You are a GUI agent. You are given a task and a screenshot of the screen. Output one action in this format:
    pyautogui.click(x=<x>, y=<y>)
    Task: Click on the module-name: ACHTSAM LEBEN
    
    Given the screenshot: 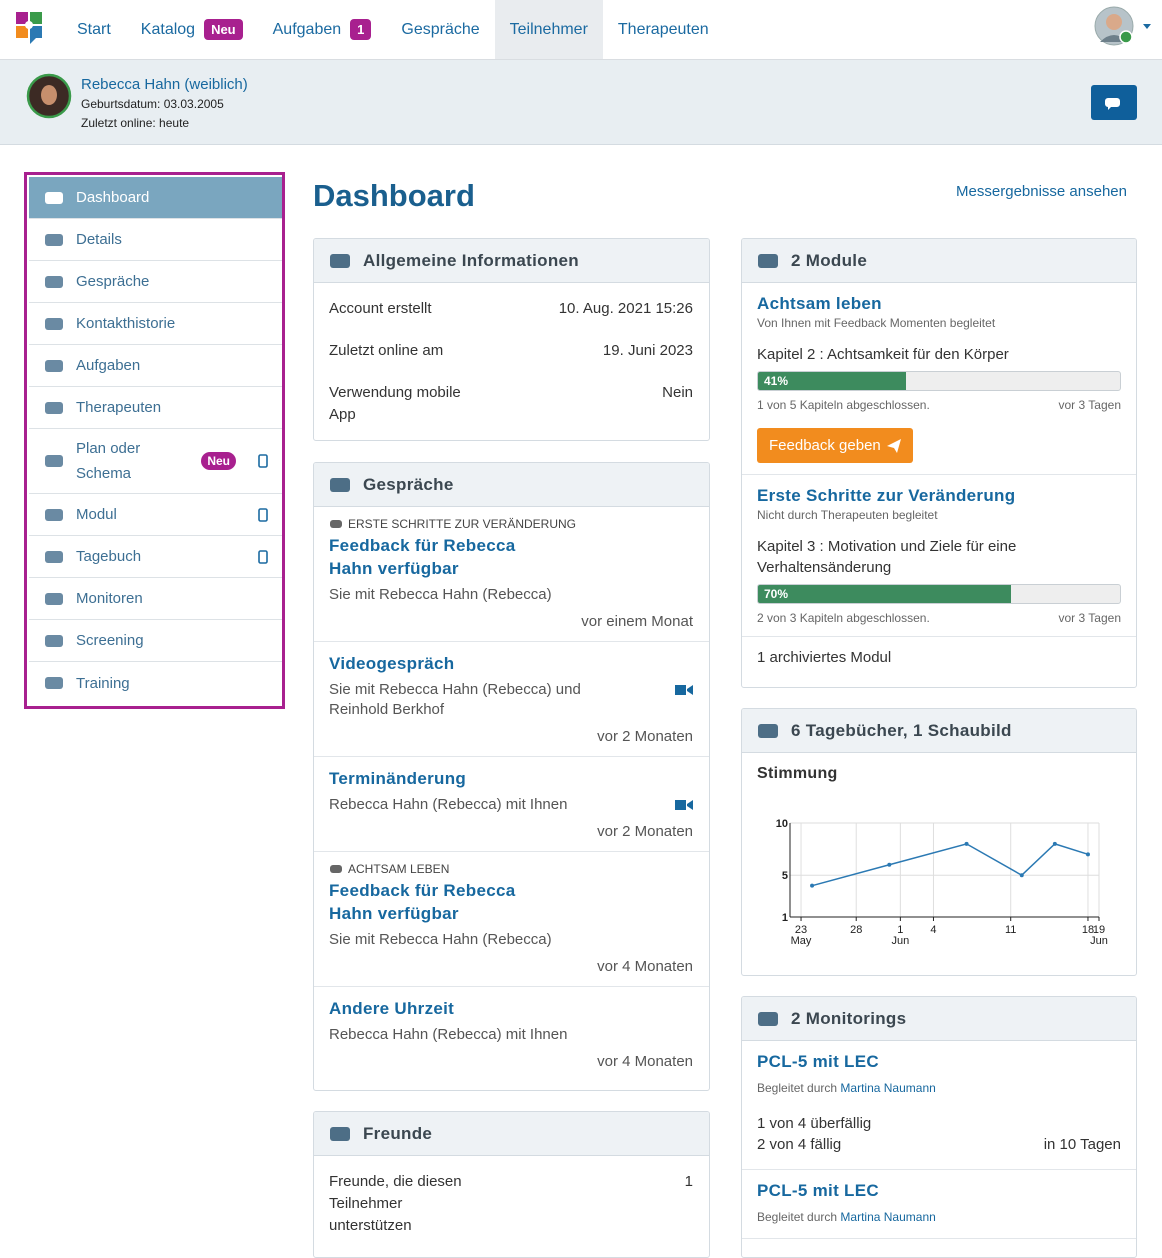 What is the action you would take?
    pyautogui.click(x=399, y=869)
    